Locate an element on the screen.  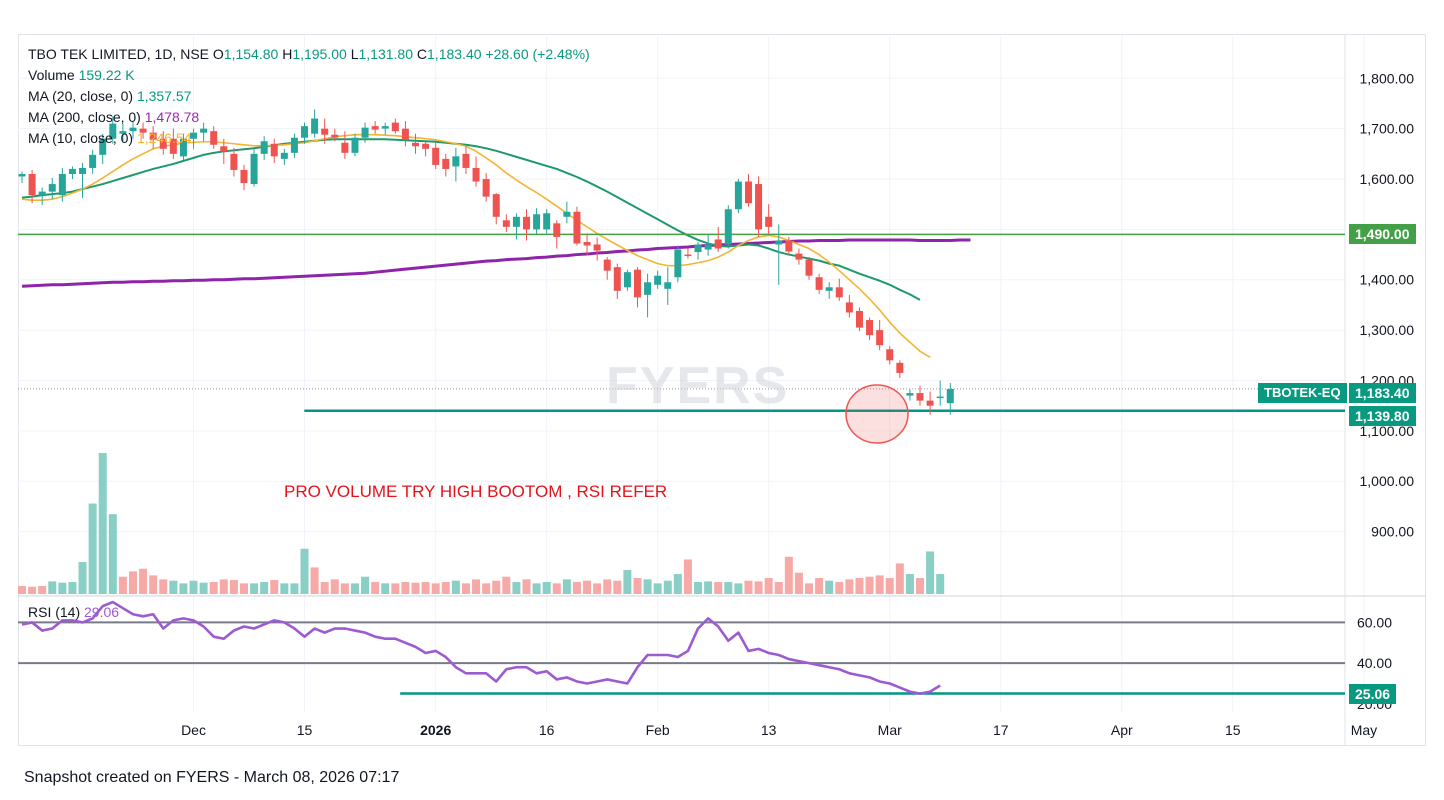
high-value: 1,195.00 is located at coordinates (319, 54).